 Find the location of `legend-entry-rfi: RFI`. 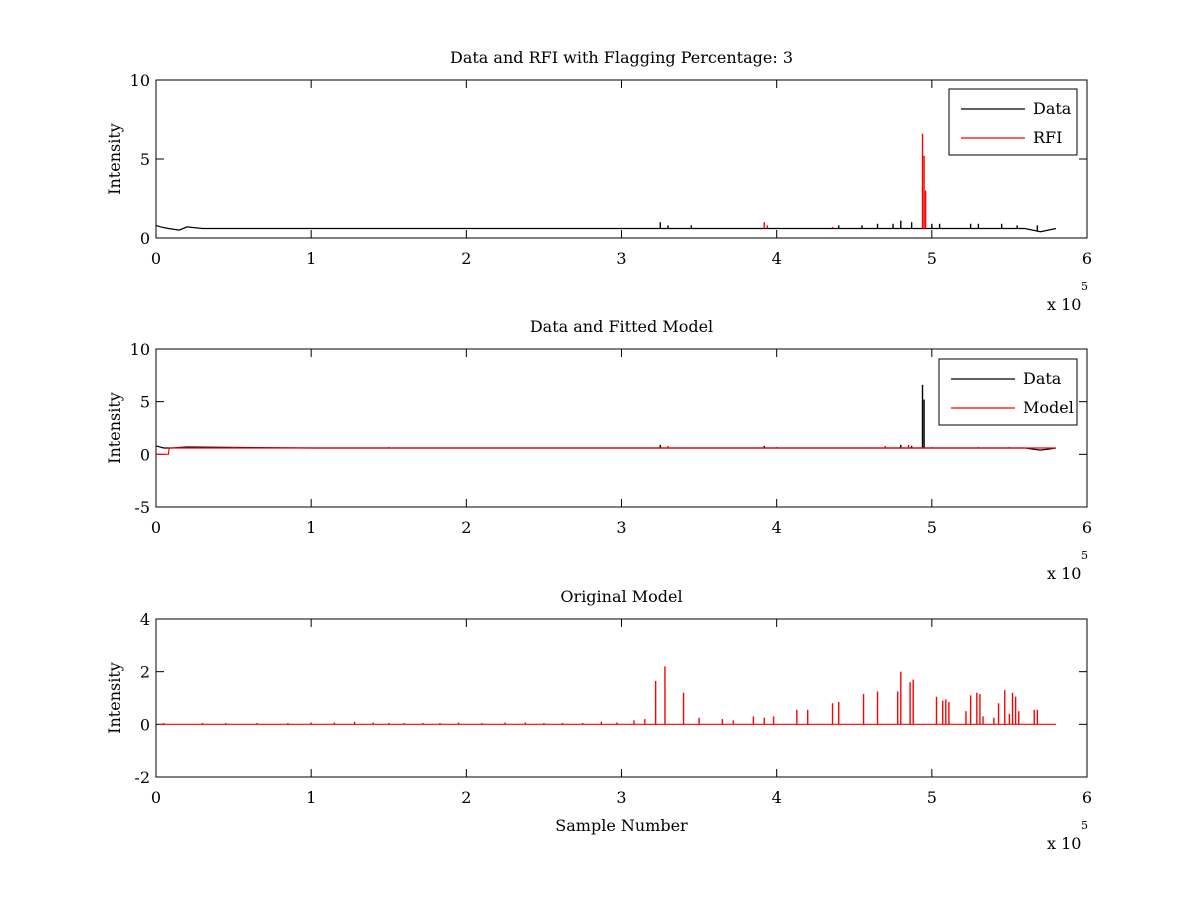

legend-entry-rfi: RFI is located at coordinates (1047, 137).